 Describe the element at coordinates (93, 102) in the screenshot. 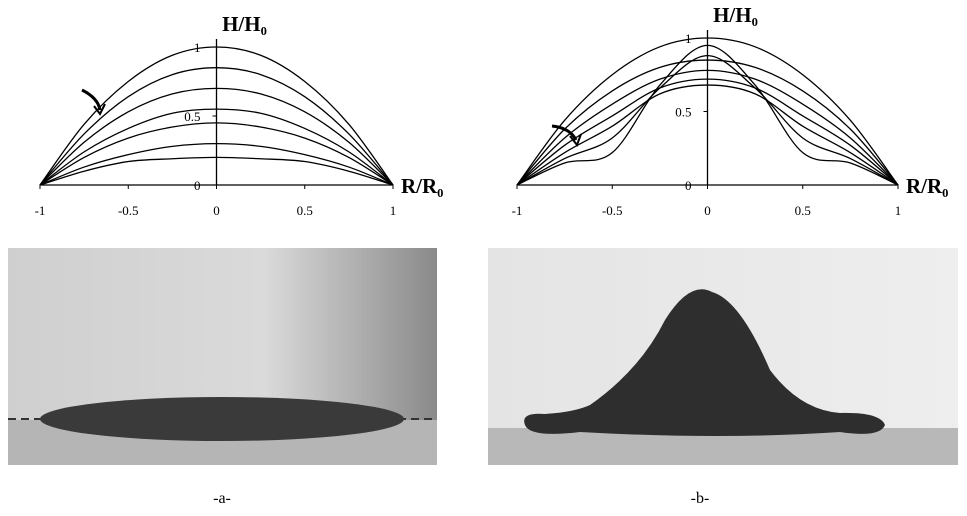

I see `arrow-a` at that location.